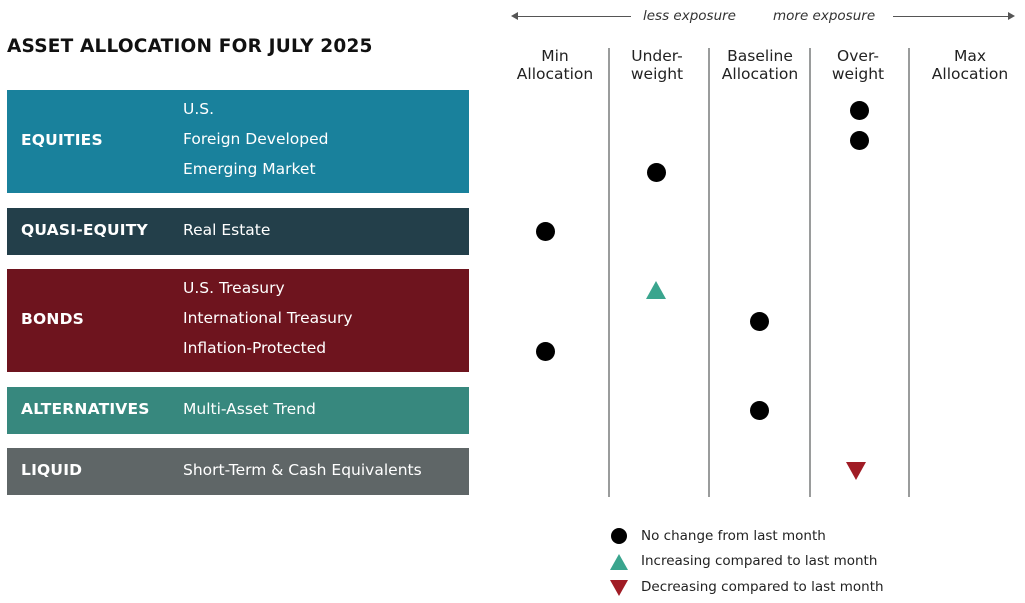  I want to click on column-header-baseline: Baseline Allocation, so click(760, 65).